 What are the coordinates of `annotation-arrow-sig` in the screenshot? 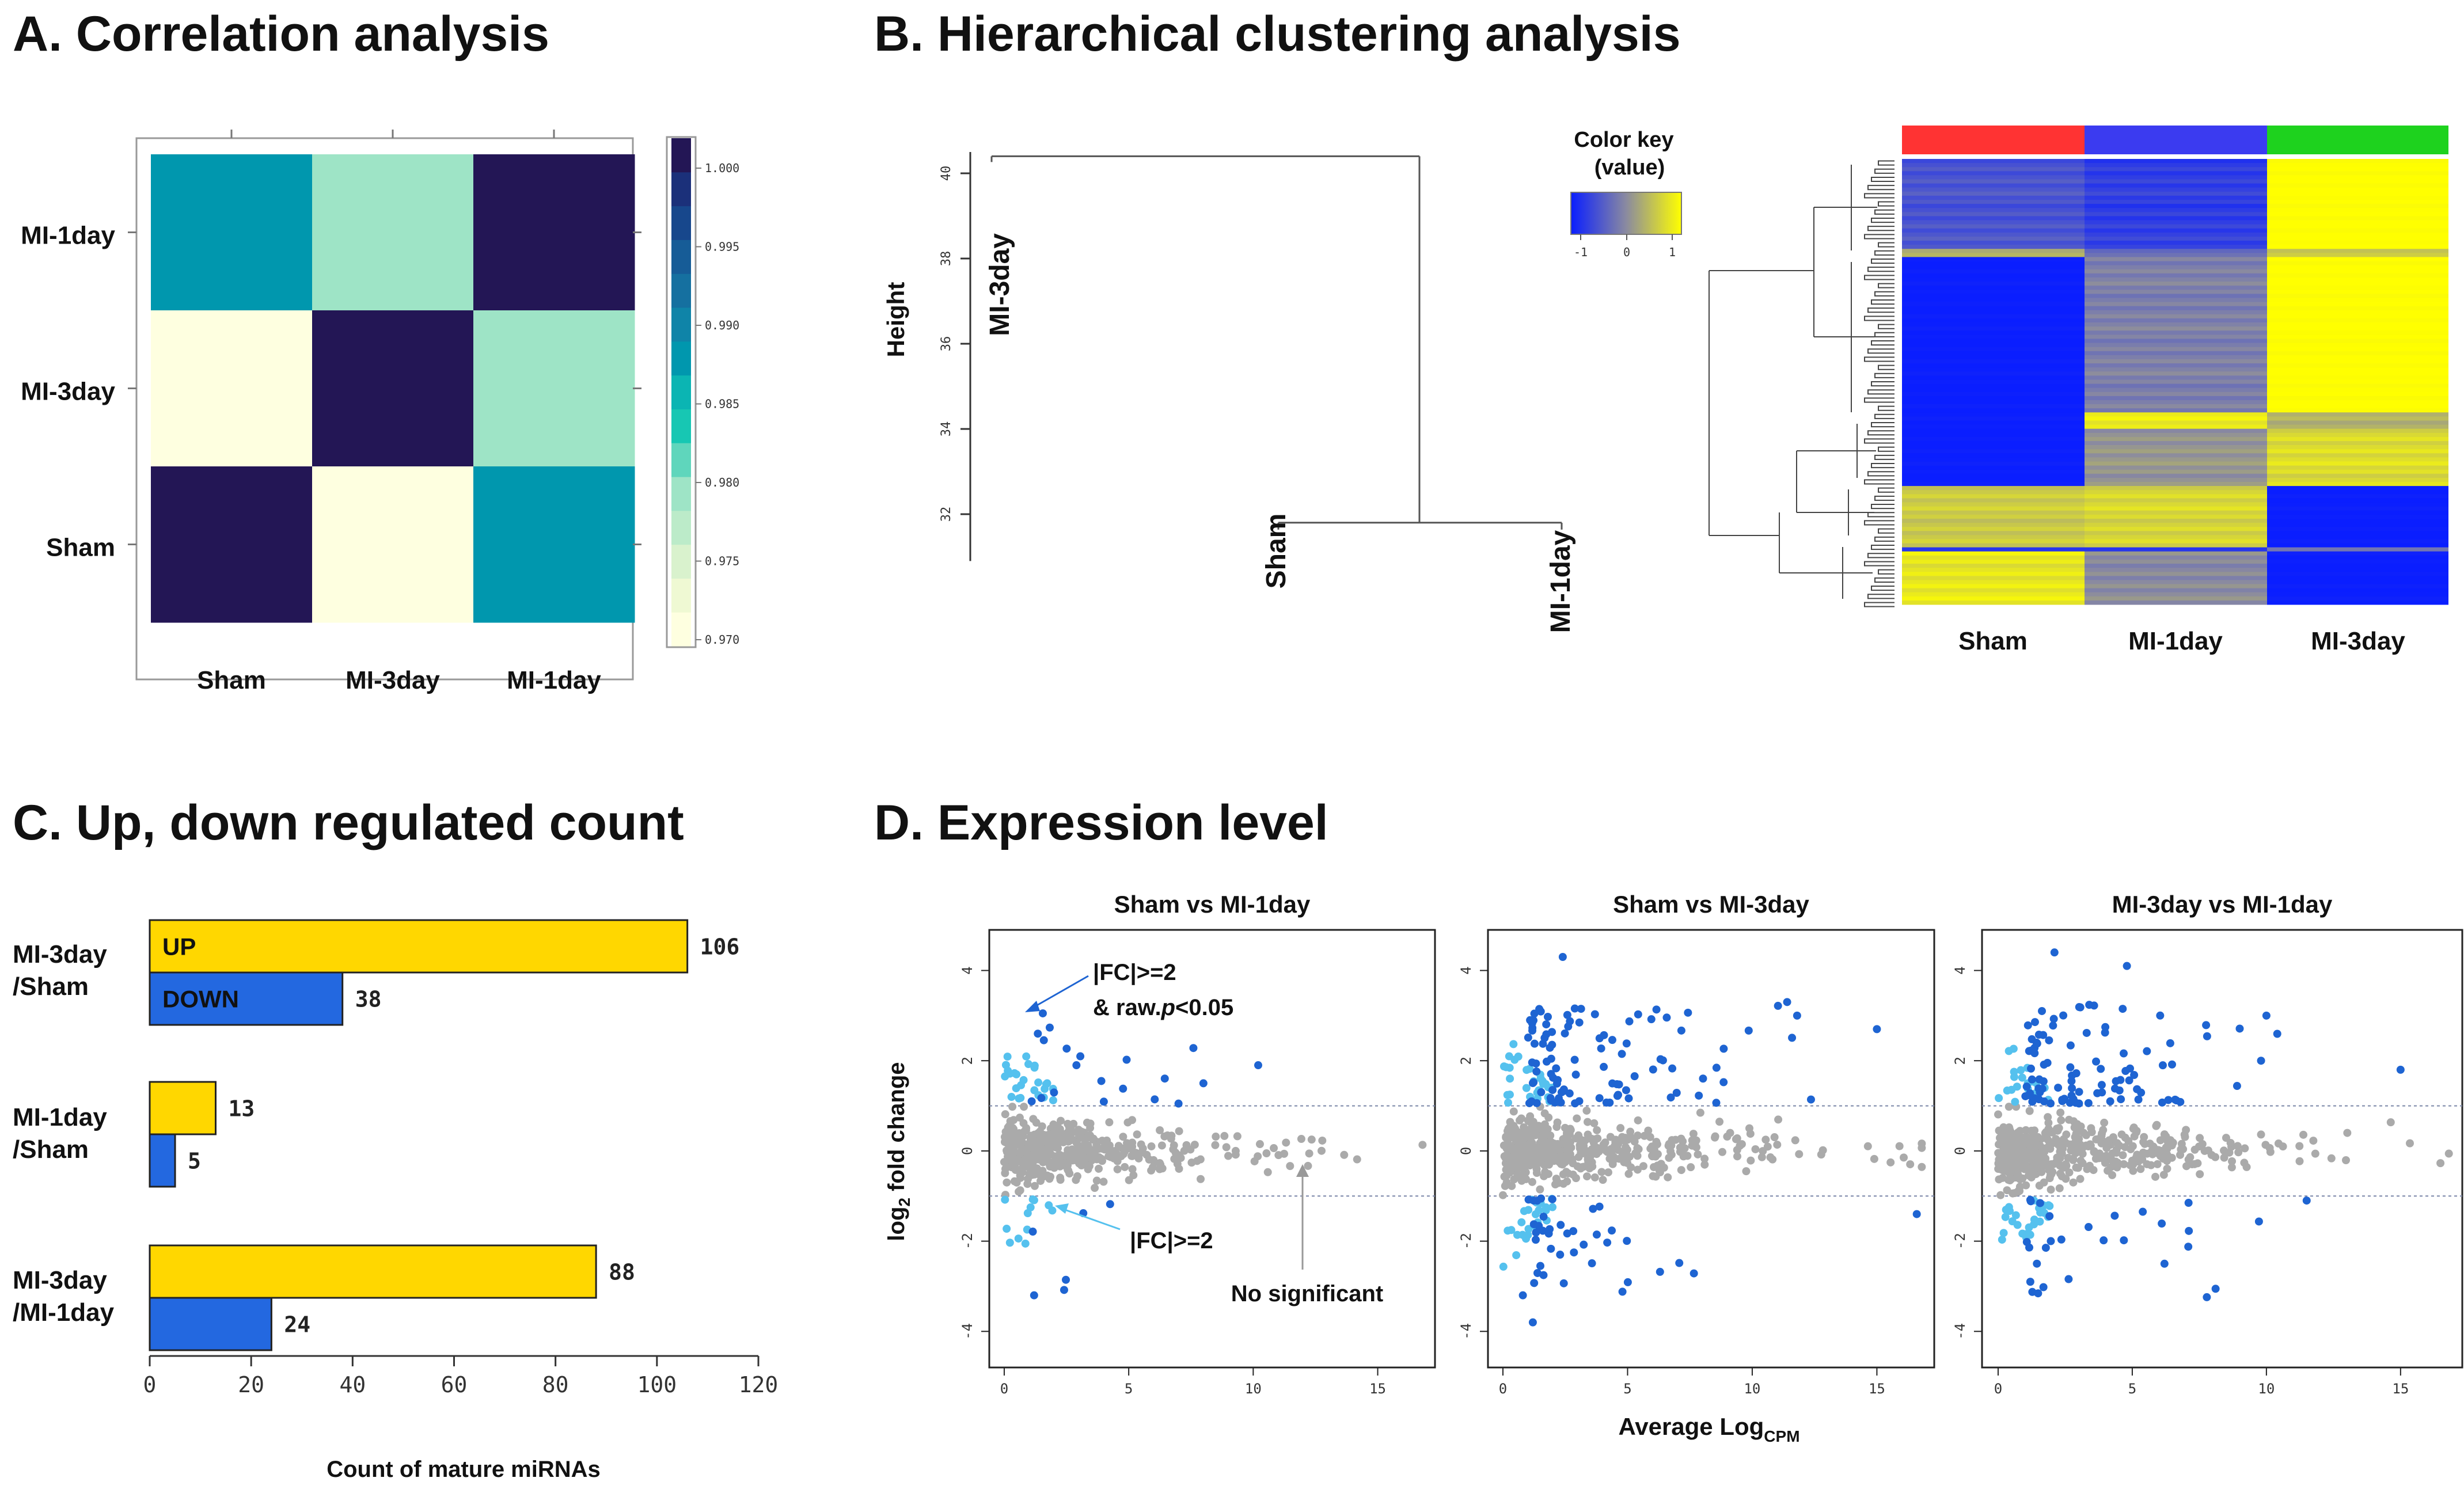 It's located at (1058, 993).